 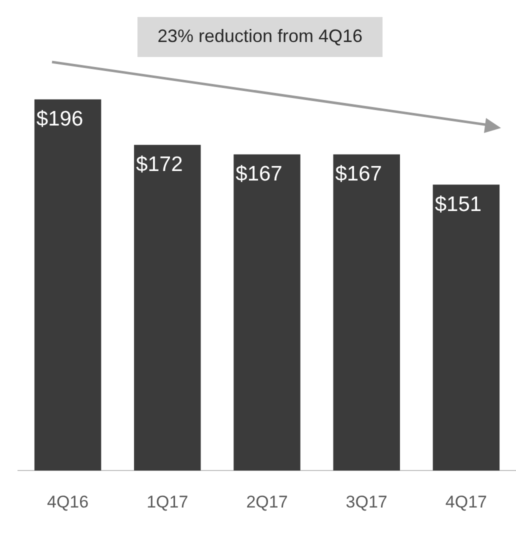 What do you see at coordinates (466, 502) in the screenshot?
I see `x-tick-label: 4Q17` at bounding box center [466, 502].